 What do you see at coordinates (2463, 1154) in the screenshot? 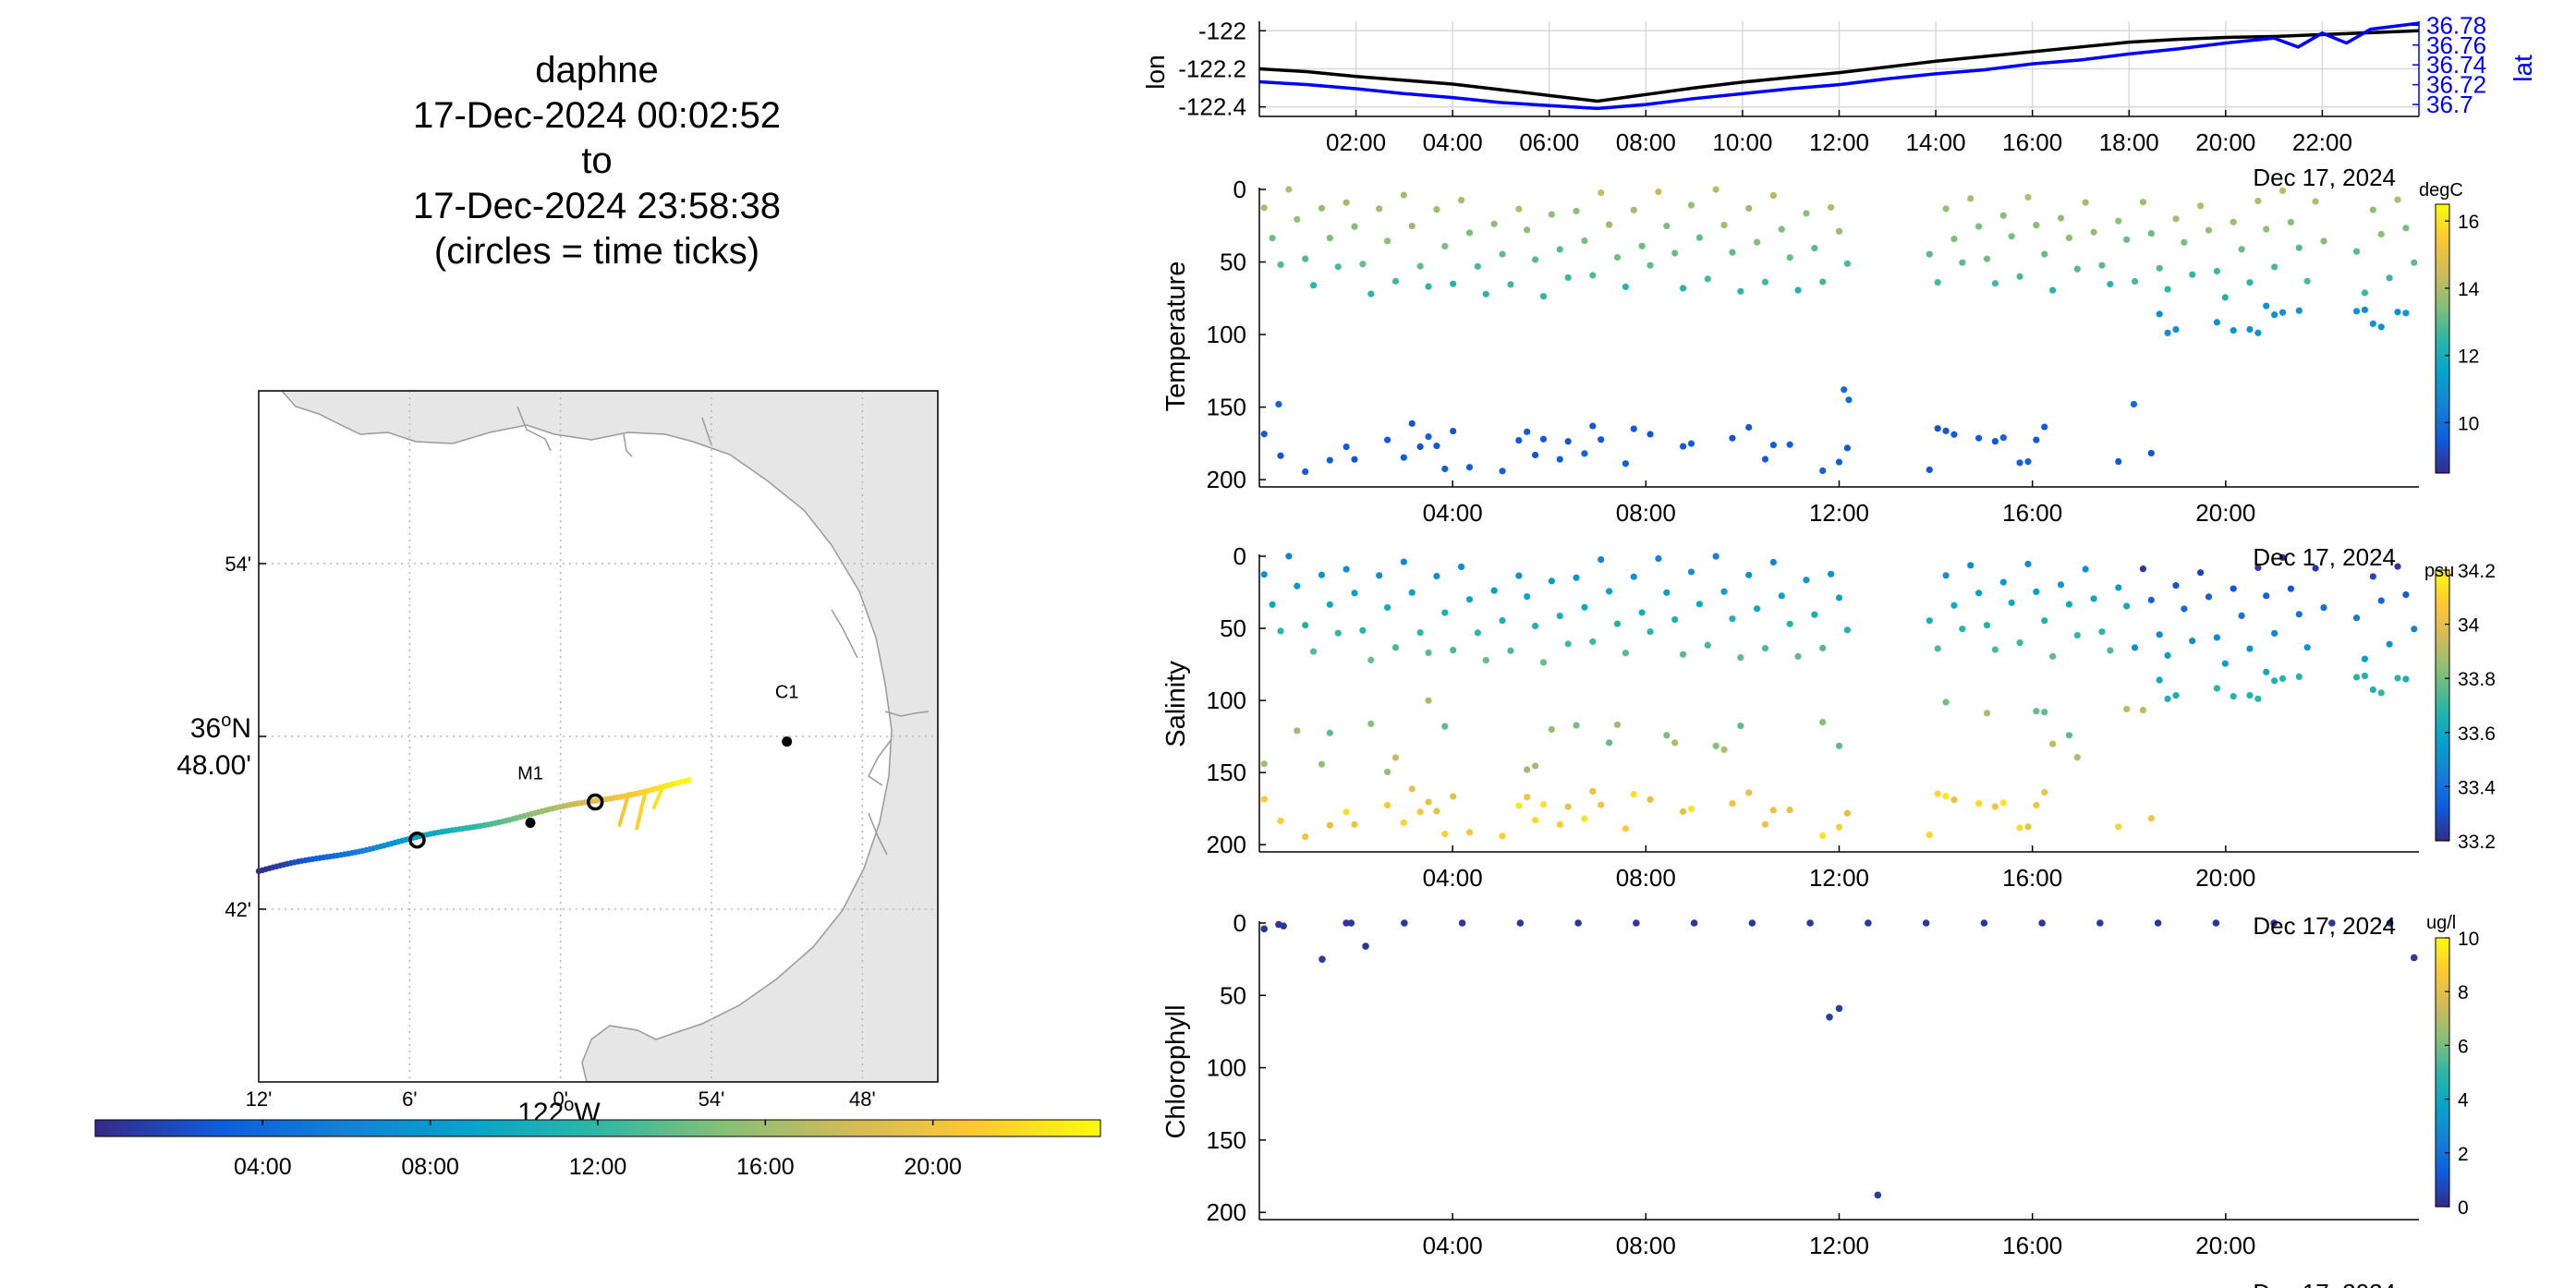
I see `chlorophyll-colorbar-tick-label: 2` at bounding box center [2463, 1154].